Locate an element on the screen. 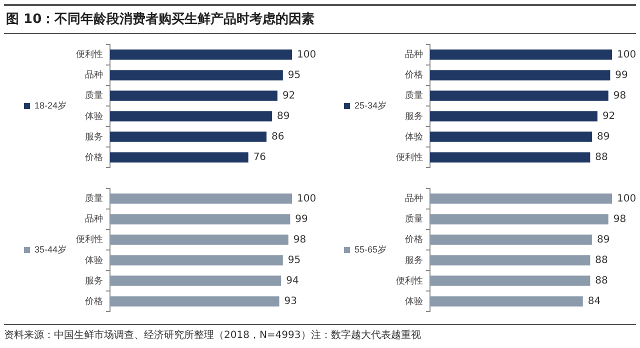 The height and width of the screenshot is (348, 640). chart-title: 图 10：不同年龄段消费者购买生鲜产品时考虑的因素 is located at coordinates (320, 19).